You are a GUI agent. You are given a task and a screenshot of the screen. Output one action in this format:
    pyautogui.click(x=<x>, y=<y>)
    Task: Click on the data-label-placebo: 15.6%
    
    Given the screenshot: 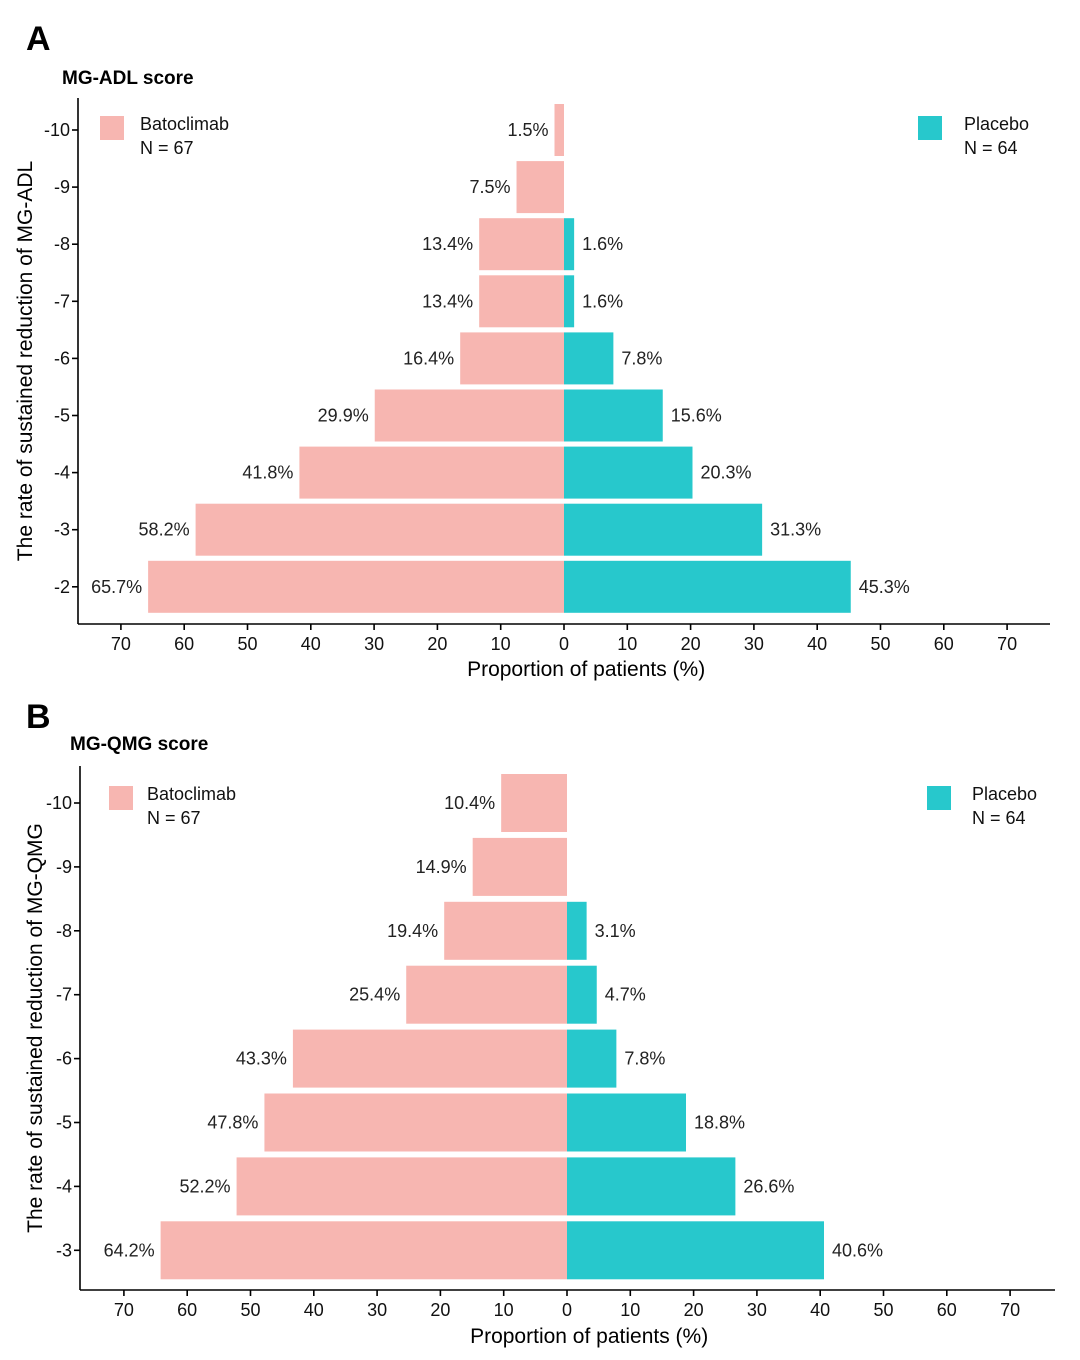 What is the action you would take?
    pyautogui.click(x=696, y=416)
    